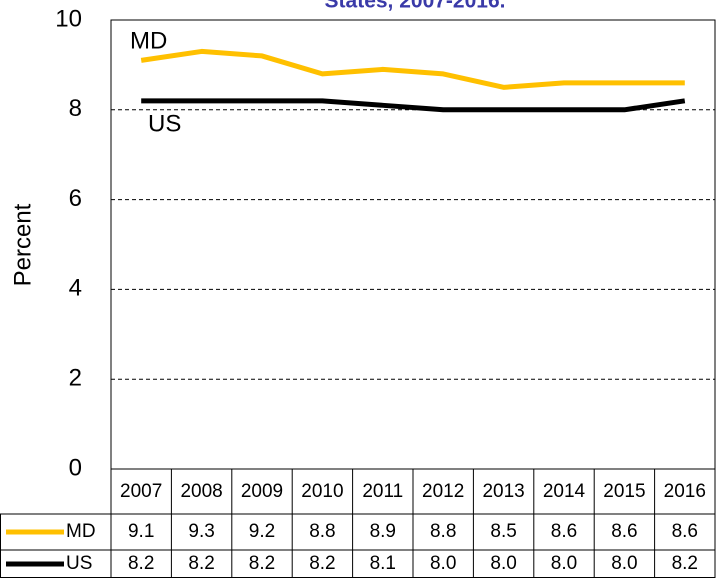  I want to click on x-tick-label: 2014, so click(564, 491).